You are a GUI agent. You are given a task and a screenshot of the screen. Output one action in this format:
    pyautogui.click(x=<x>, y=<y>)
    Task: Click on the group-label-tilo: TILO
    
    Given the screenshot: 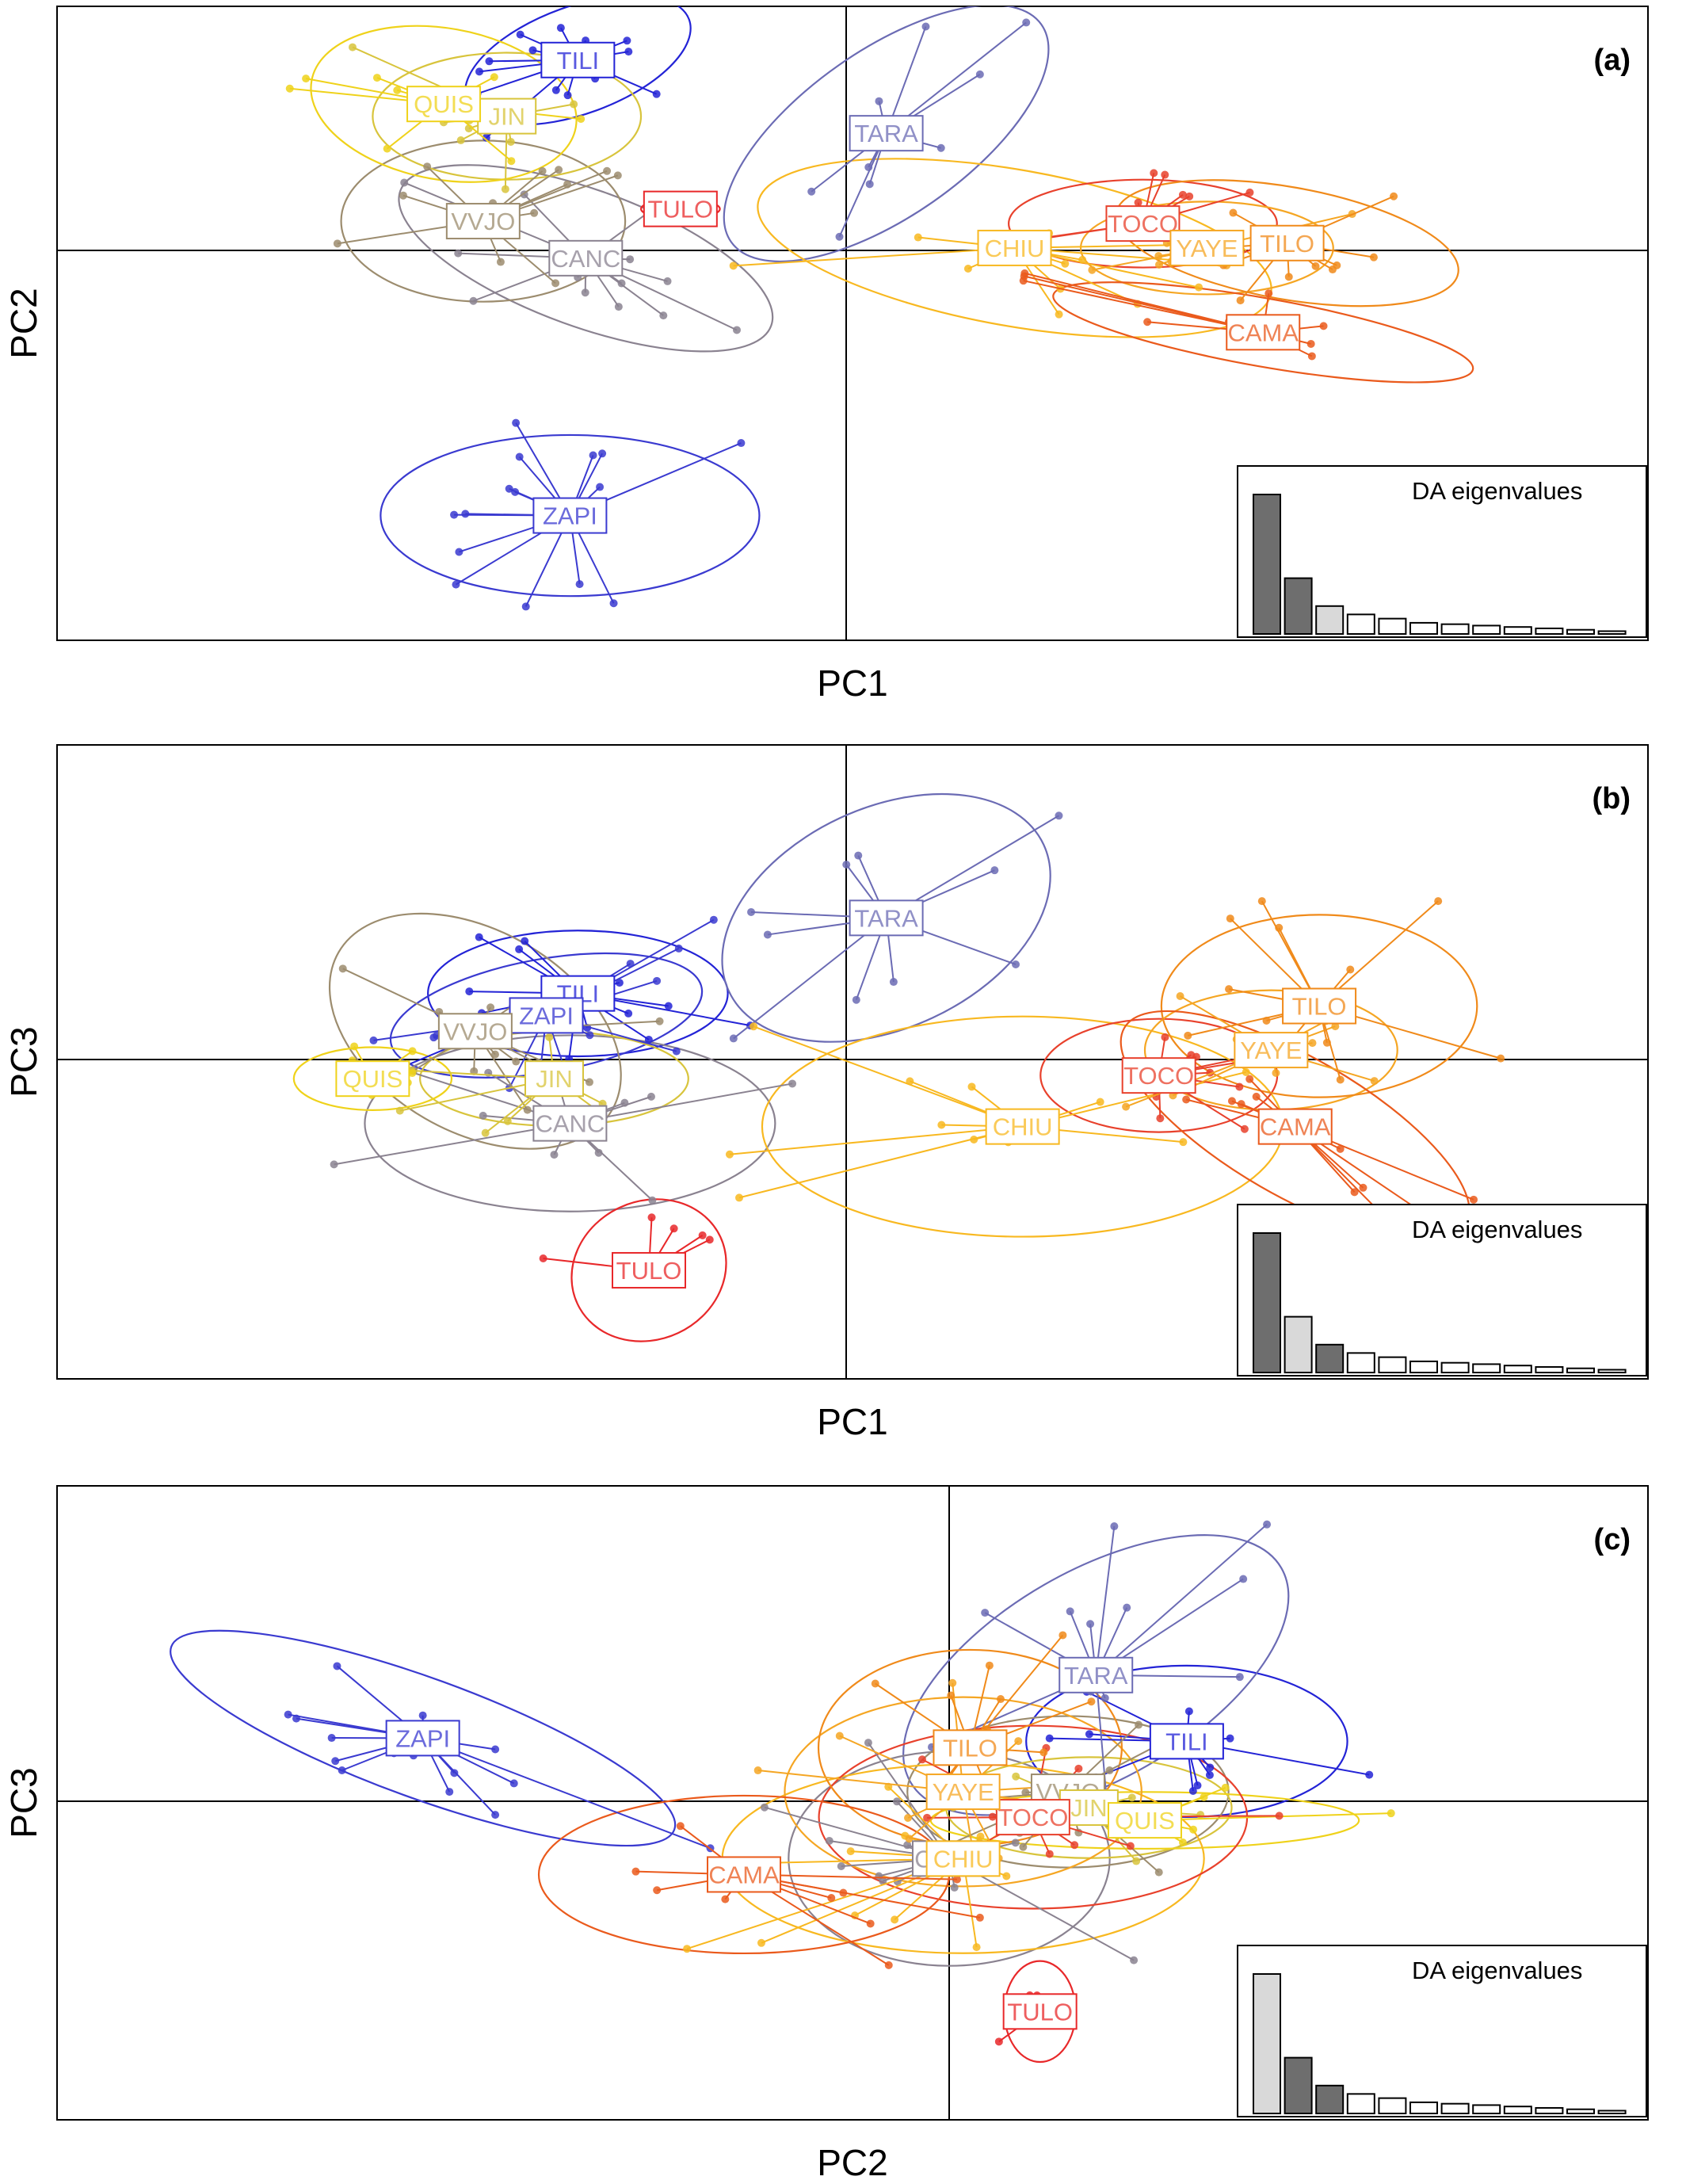 What is the action you would take?
    pyautogui.click(x=1287, y=243)
    